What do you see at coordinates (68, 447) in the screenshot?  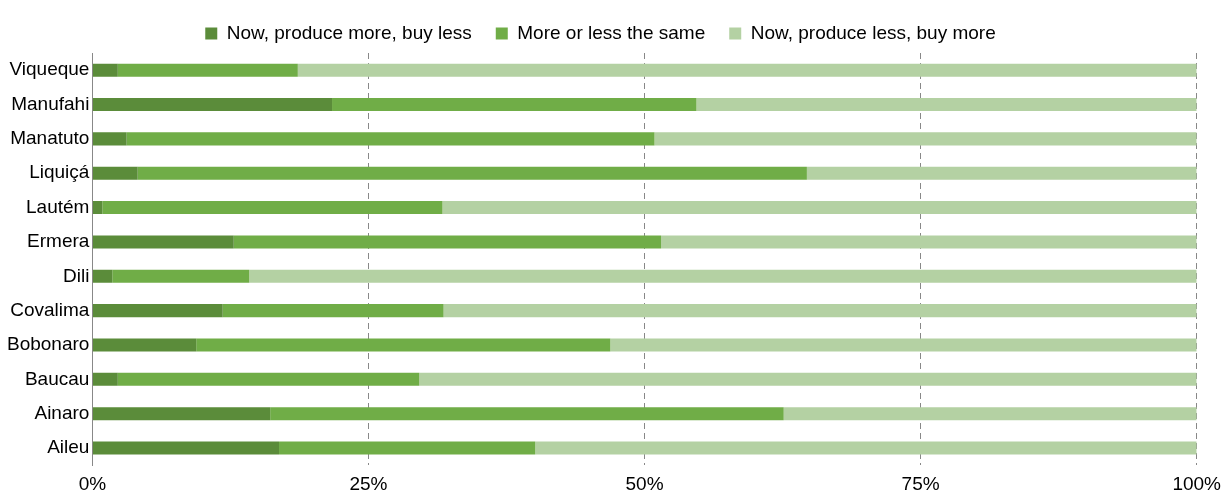 I see `y-tick-label: Aileu` at bounding box center [68, 447].